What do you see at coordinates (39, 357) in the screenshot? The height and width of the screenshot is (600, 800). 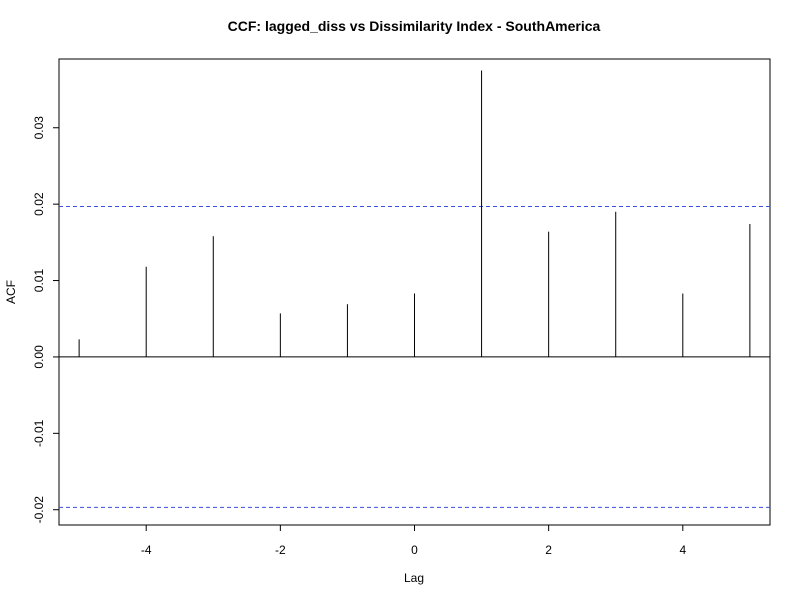 I see `y-tick-label: 0.00` at bounding box center [39, 357].